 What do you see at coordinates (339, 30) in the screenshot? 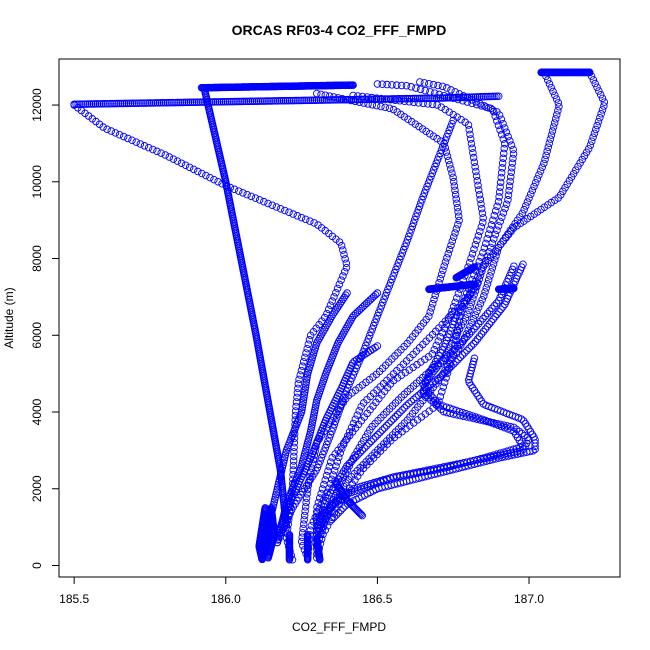
I see `chart-title: ORCAS RF03-4 CO2_FFF_FMPD` at bounding box center [339, 30].